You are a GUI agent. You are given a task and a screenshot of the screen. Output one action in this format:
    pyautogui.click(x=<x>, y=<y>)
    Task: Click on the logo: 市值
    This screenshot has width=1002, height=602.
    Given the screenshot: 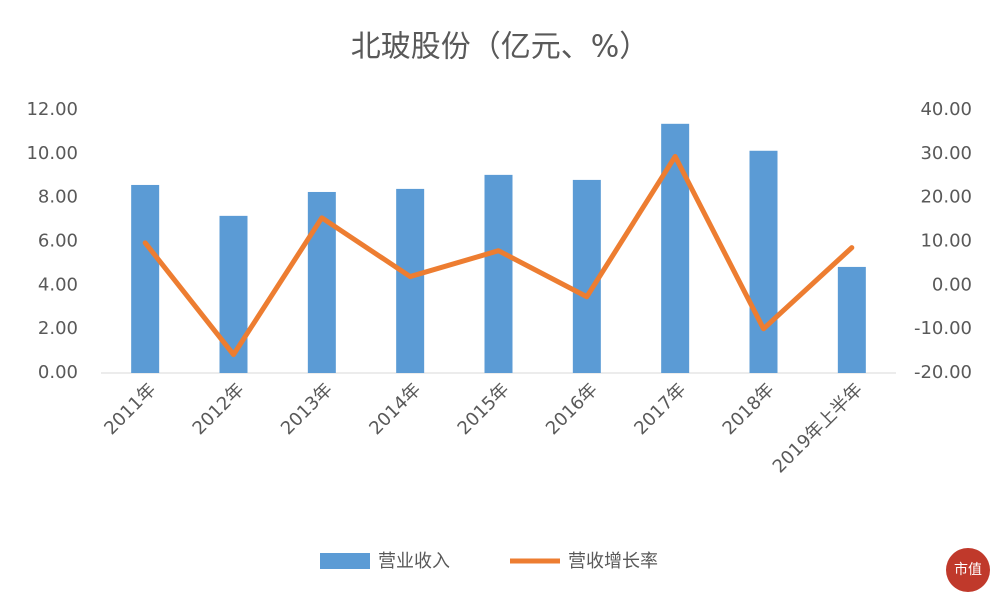 What is the action you would take?
    pyautogui.click(x=968, y=570)
    